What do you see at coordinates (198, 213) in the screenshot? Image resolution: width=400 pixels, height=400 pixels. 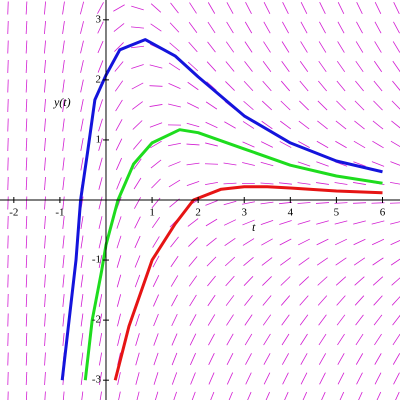 I see `x-tick-label: 2` at bounding box center [198, 213].